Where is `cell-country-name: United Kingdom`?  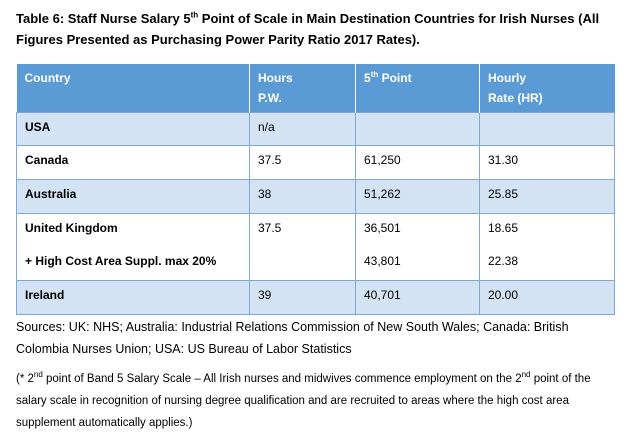 cell-country-name: United Kingdom is located at coordinates (71, 228).